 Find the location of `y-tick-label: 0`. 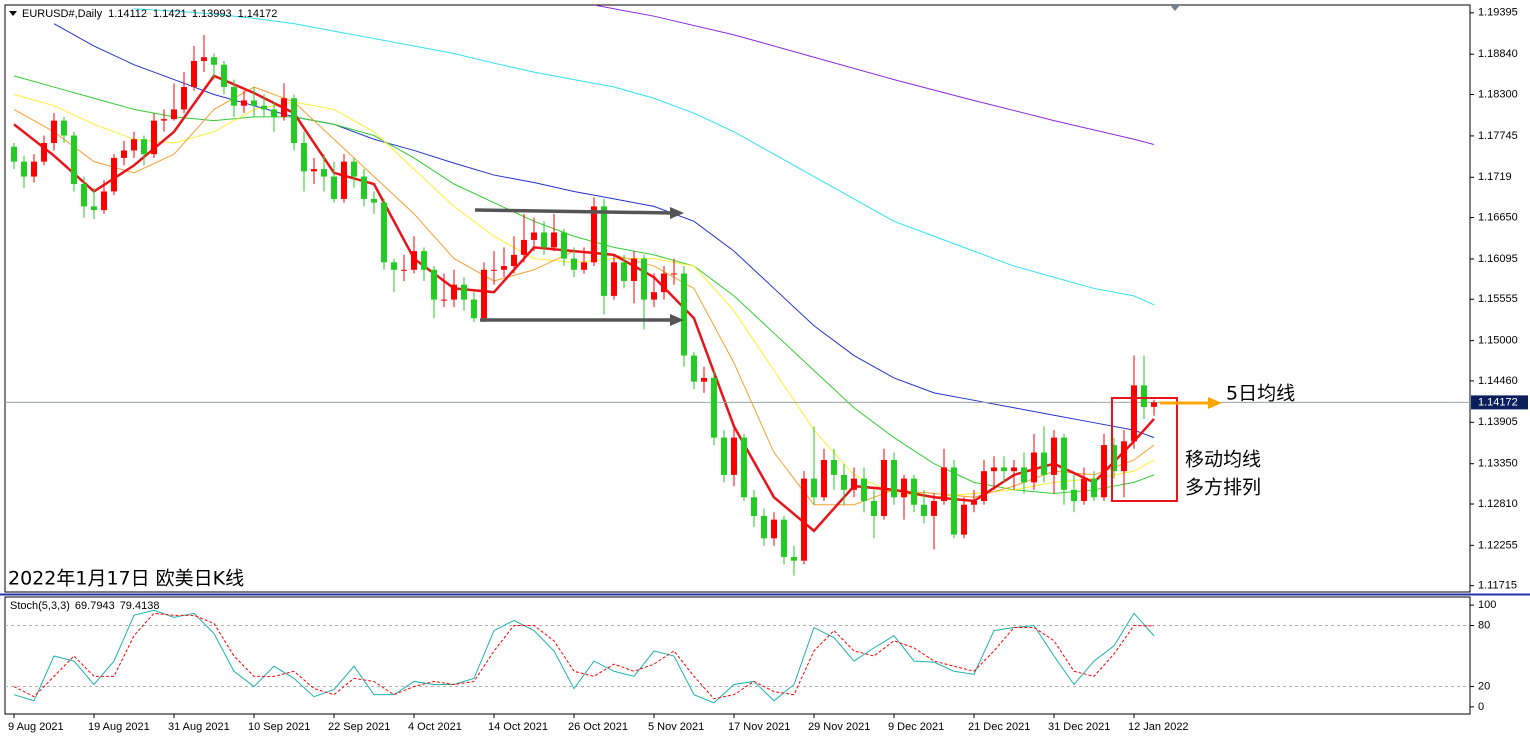

y-tick-label: 0 is located at coordinates (1481, 707).